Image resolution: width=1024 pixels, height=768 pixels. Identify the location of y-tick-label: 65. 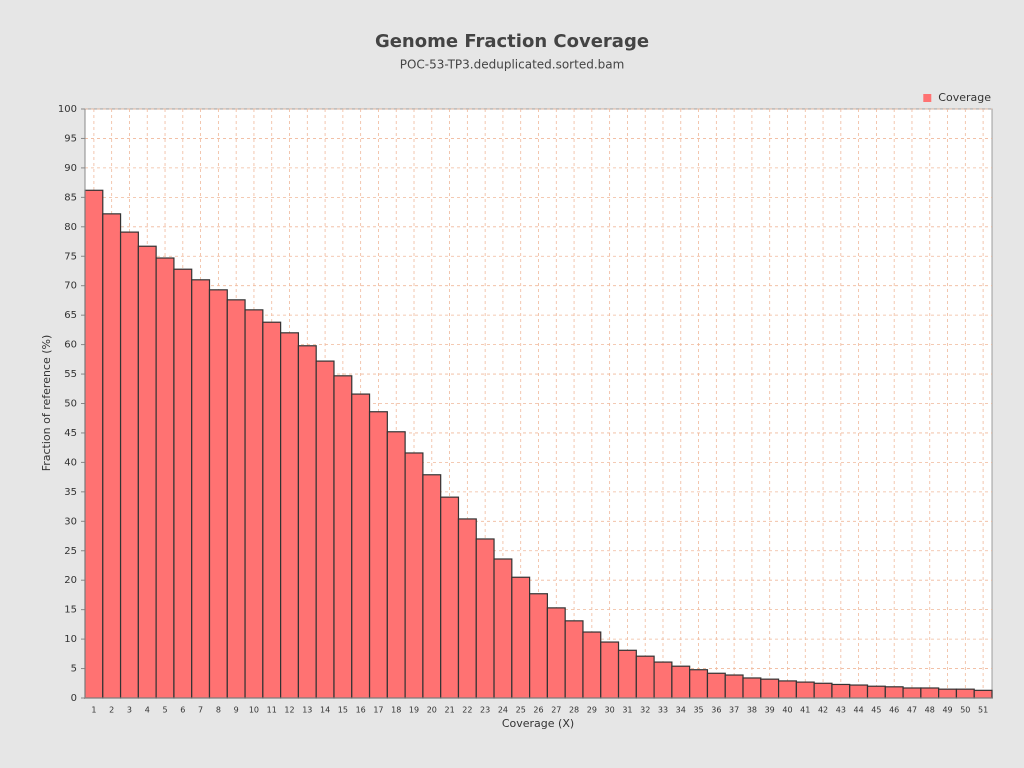
(70, 315).